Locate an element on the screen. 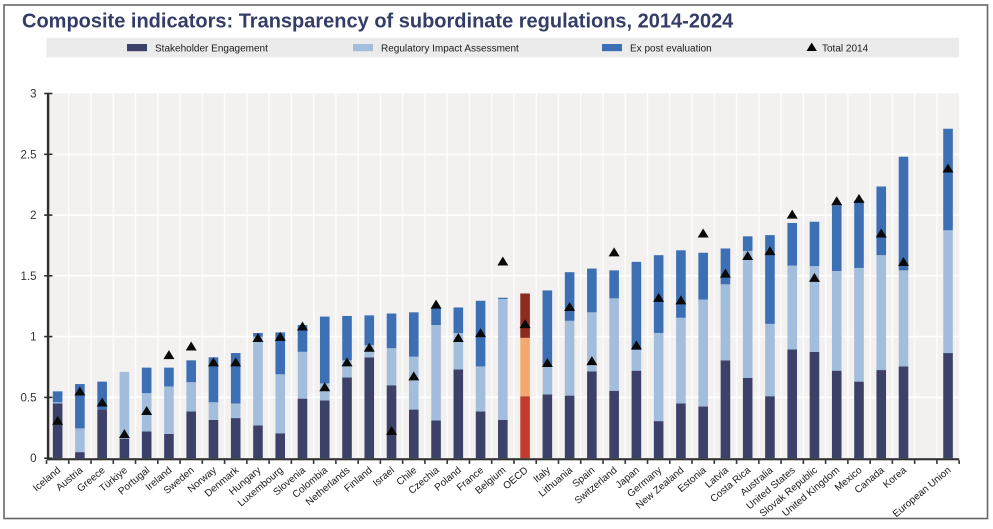  svg-text: 0 is located at coordinates (33, 459).